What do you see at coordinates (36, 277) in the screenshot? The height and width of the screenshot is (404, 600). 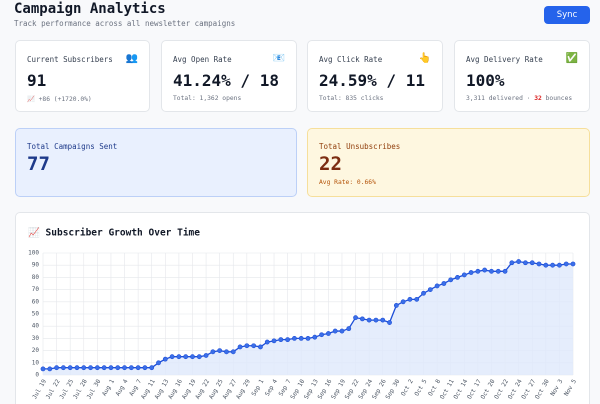 I see `y-tick-label: 80` at bounding box center [36, 277].